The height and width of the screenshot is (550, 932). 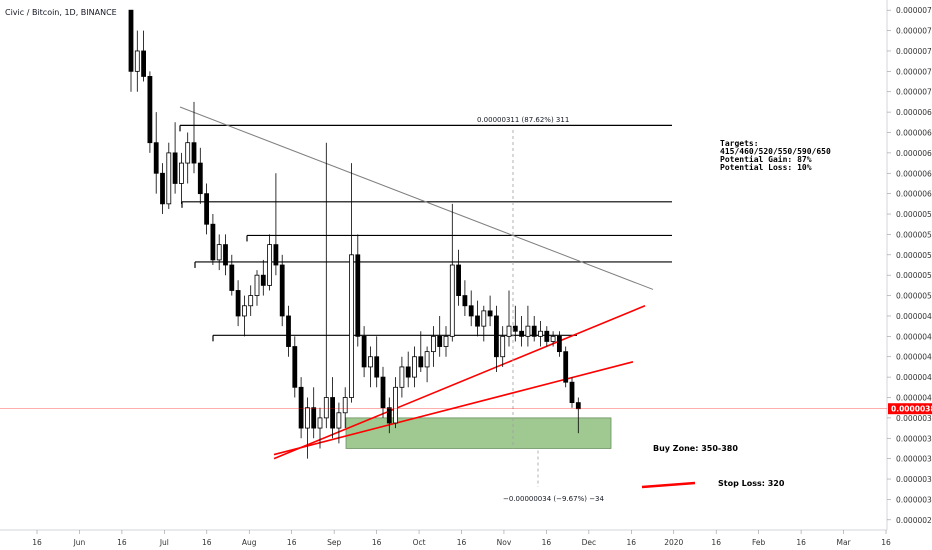 What do you see at coordinates (695, 448) in the screenshot?
I see `buy-zone-label: Buy Zone: 350-380` at bounding box center [695, 448].